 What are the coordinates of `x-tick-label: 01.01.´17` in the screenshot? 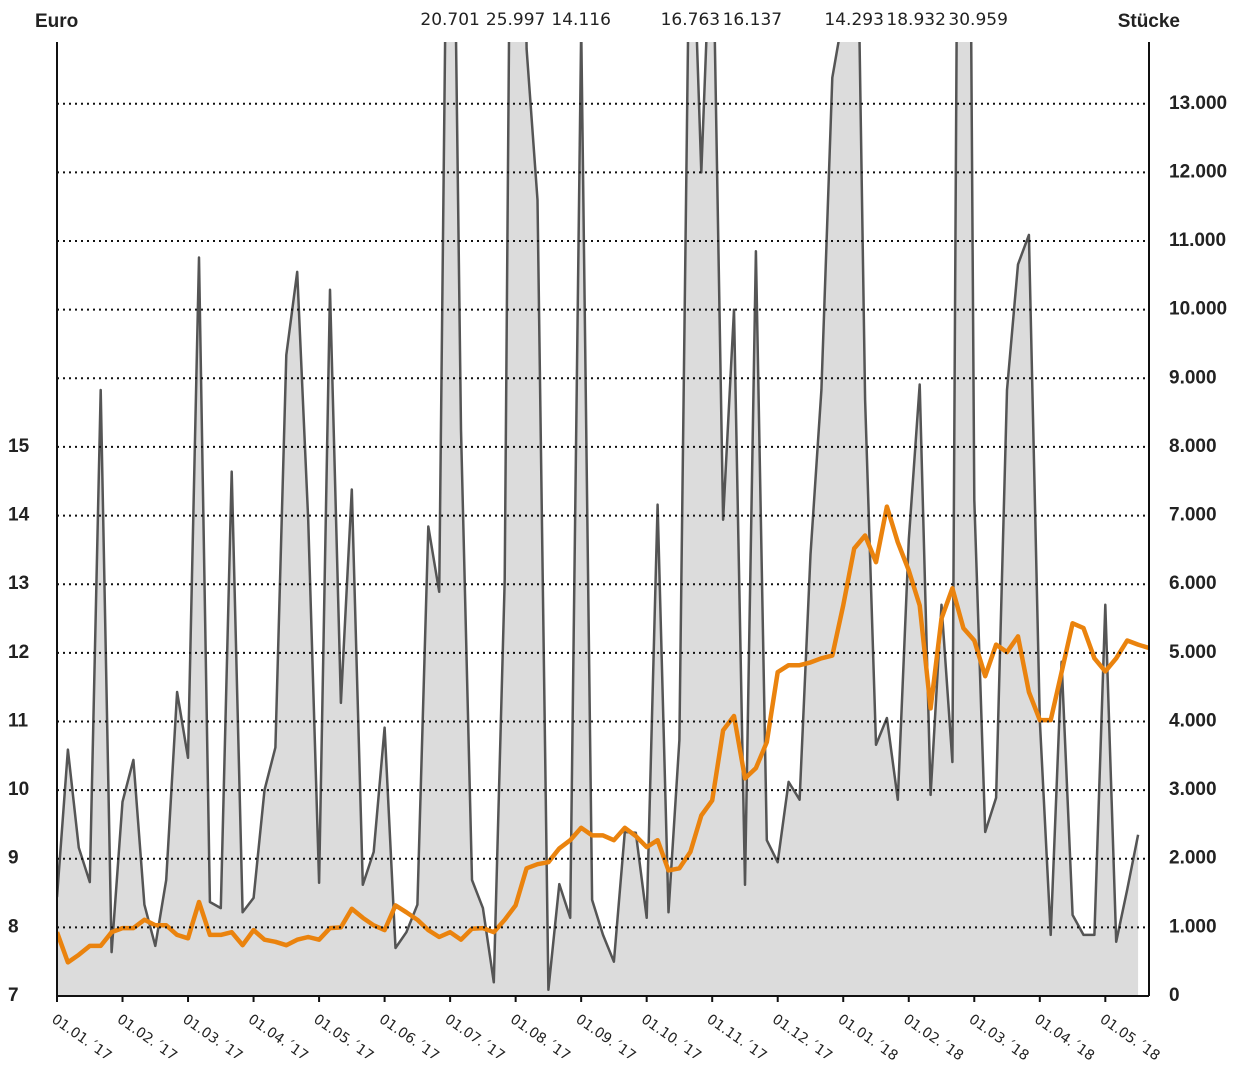 It's located at (81, 1037).